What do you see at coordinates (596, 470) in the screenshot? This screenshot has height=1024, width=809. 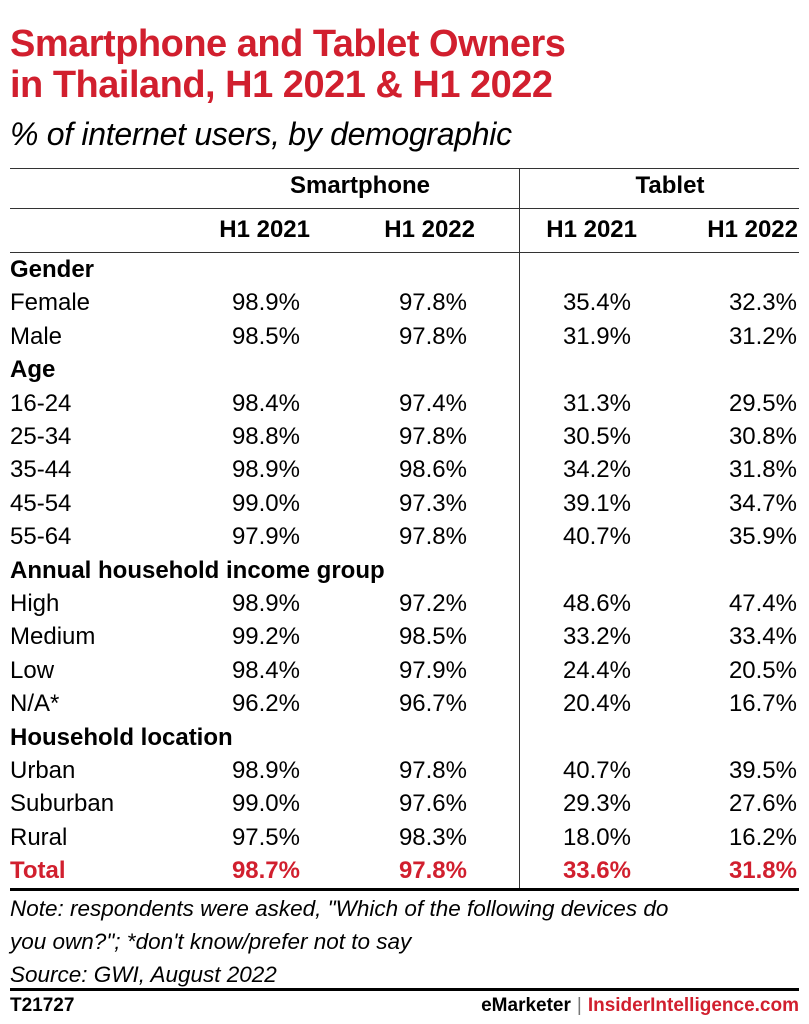 I see `cell-value: 34.2%` at bounding box center [596, 470].